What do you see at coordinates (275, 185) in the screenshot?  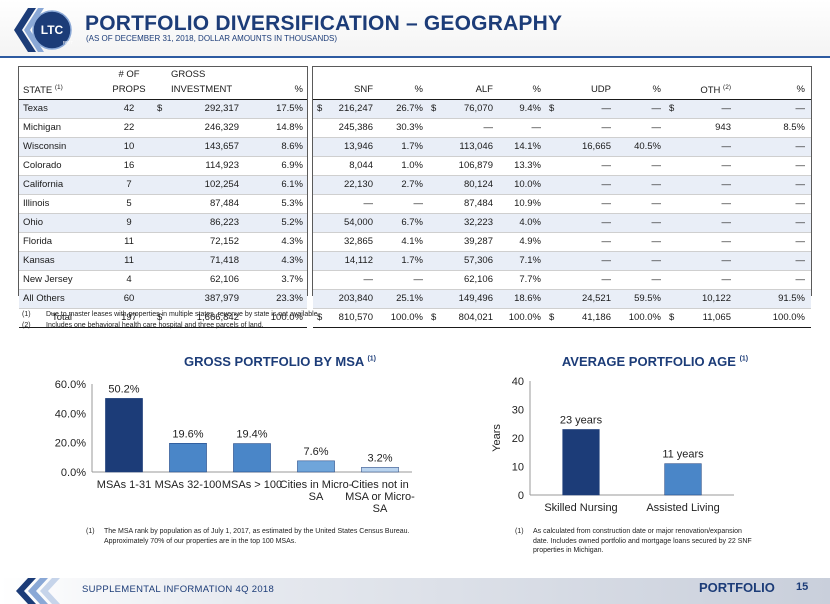 I see `gross-pct-cell: 6.1%` at bounding box center [275, 185].